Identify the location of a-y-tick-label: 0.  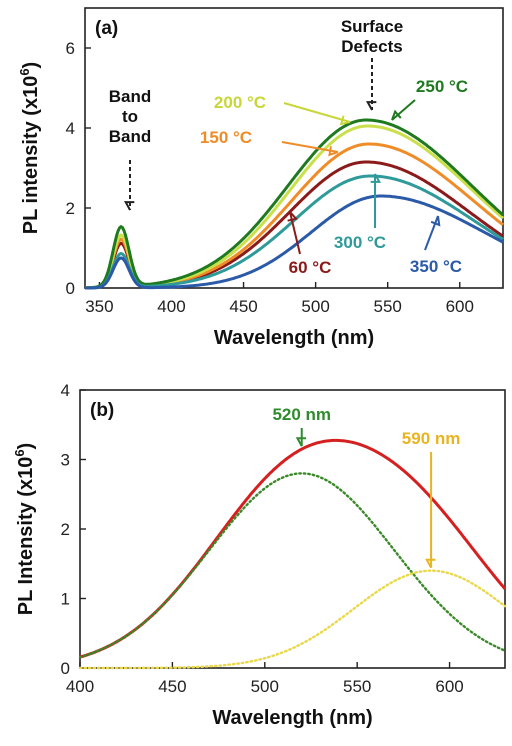
(70, 288).